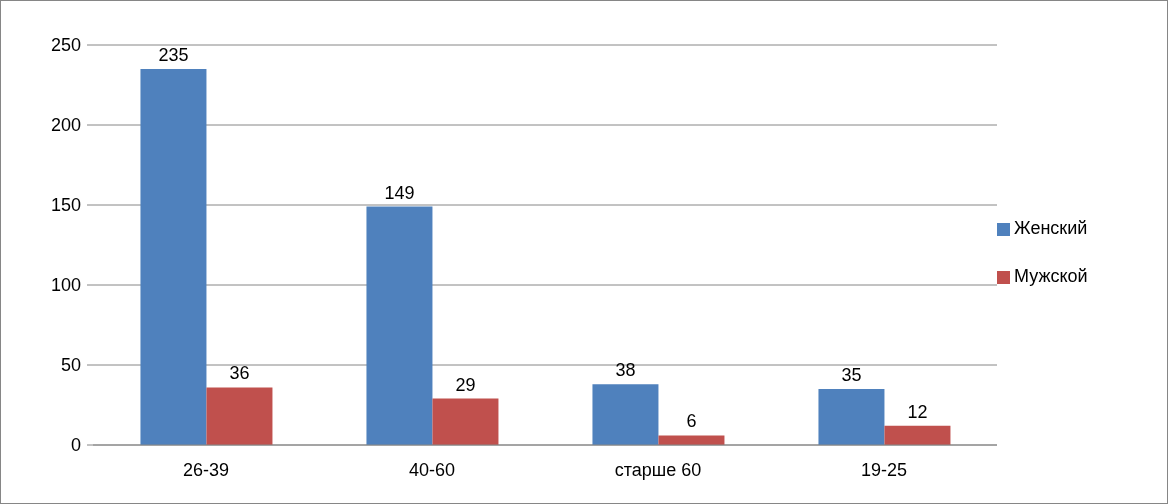 The image size is (1168, 504). Describe the element at coordinates (173, 55) in the screenshot. I see `data-label: 235` at that location.